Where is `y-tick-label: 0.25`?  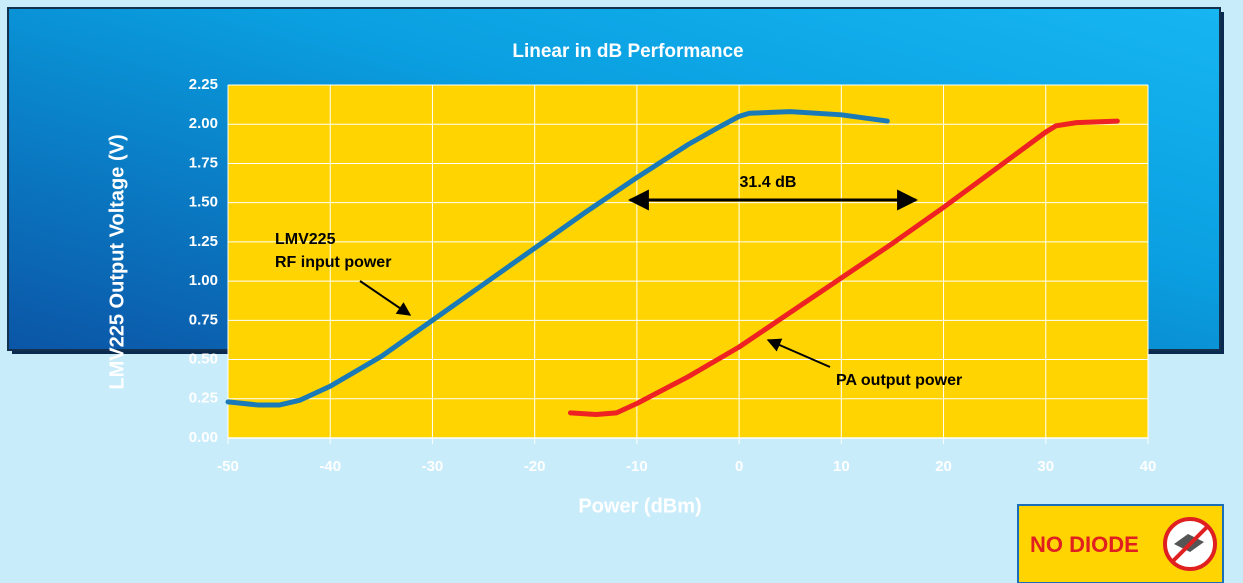
y-tick-label: 0.25 is located at coordinates (203, 398).